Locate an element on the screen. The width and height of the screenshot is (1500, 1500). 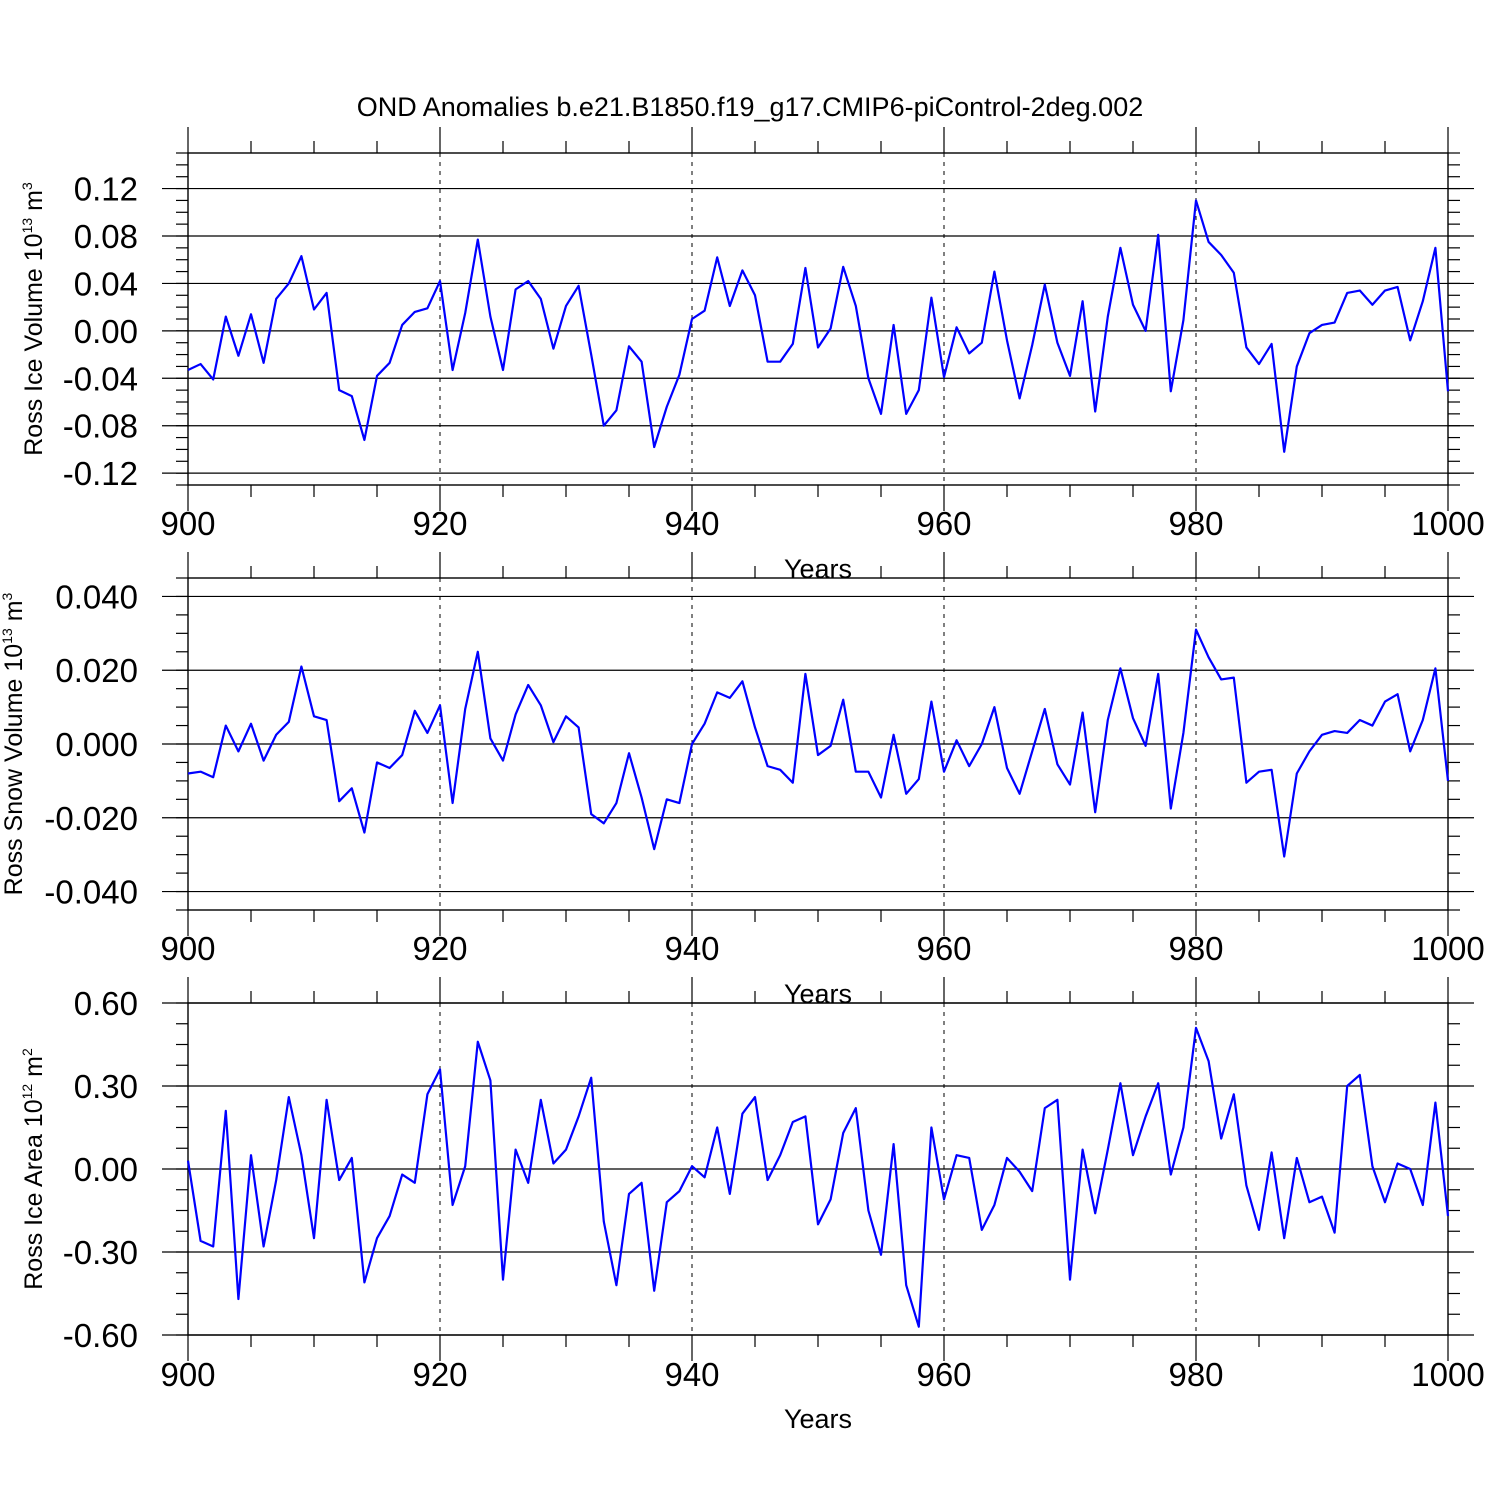
y-tick-label: -0.08 is located at coordinates (100, 426).